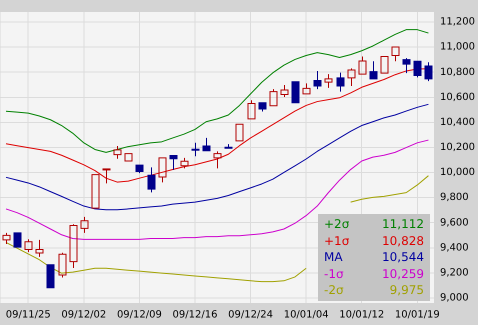 The image size is (478, 325). What do you see at coordinates (457, 172) in the screenshot?
I see `y-tick-label: 10,000` at bounding box center [457, 172].